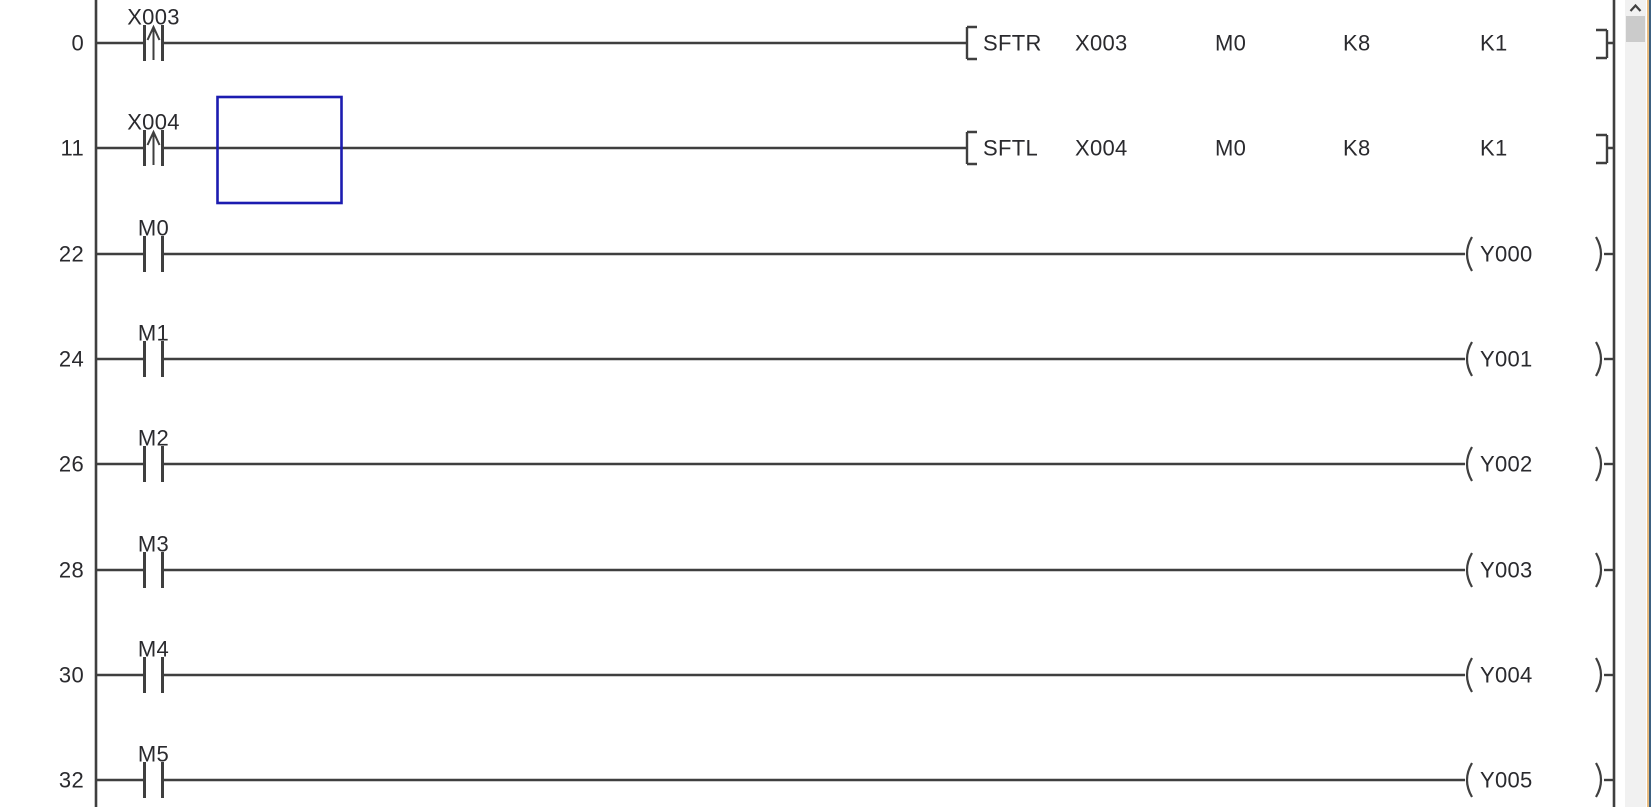  What do you see at coordinates (153, 754) in the screenshot?
I see `contact-device-label: M5` at bounding box center [153, 754].